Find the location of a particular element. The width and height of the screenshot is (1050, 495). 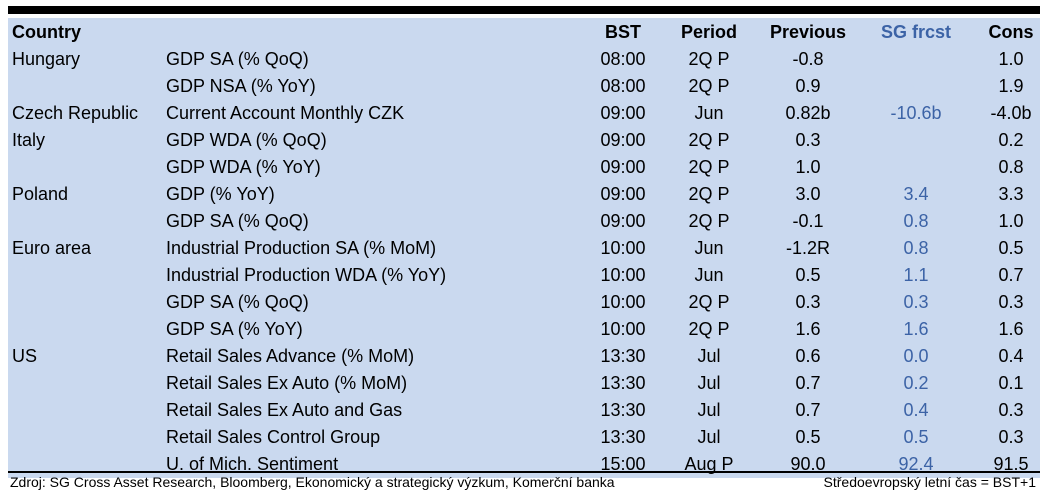

footer-timezone-note: Středoevropský letní čas = BST+1 is located at coordinates (929, 482).